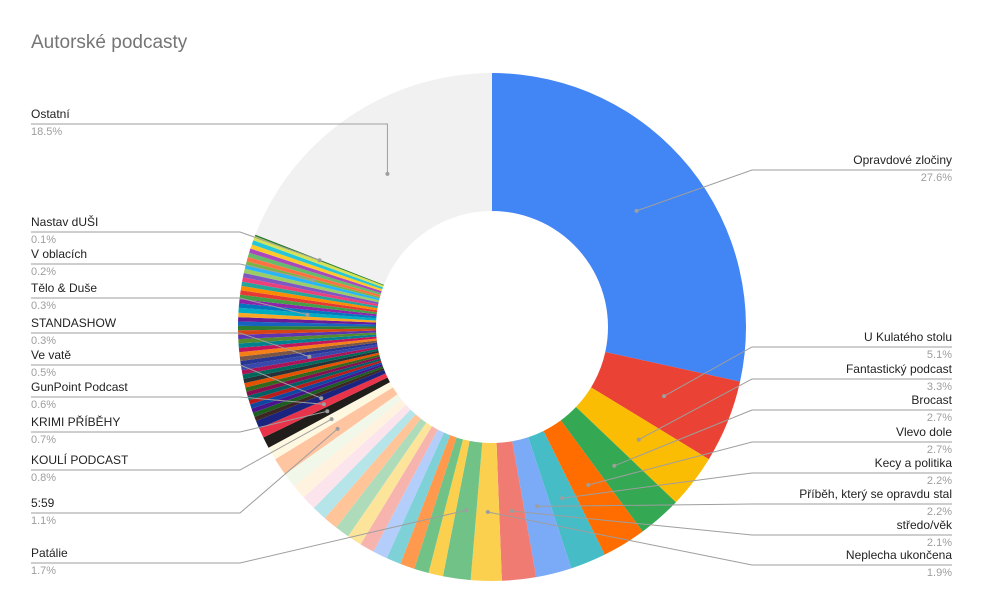 The image size is (984, 614). What do you see at coordinates (75, 421) in the screenshot?
I see `slice-label-krimi-pribehy: KRIMI PŘÍBĚHY` at bounding box center [75, 421].